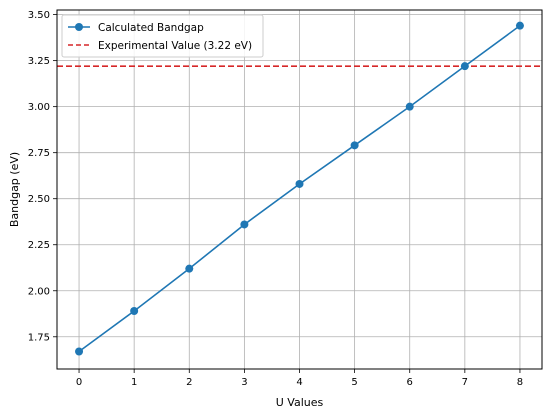 This screenshot has height=414, width=550. I want to click on y-tick-label: 1.75, so click(39, 337).